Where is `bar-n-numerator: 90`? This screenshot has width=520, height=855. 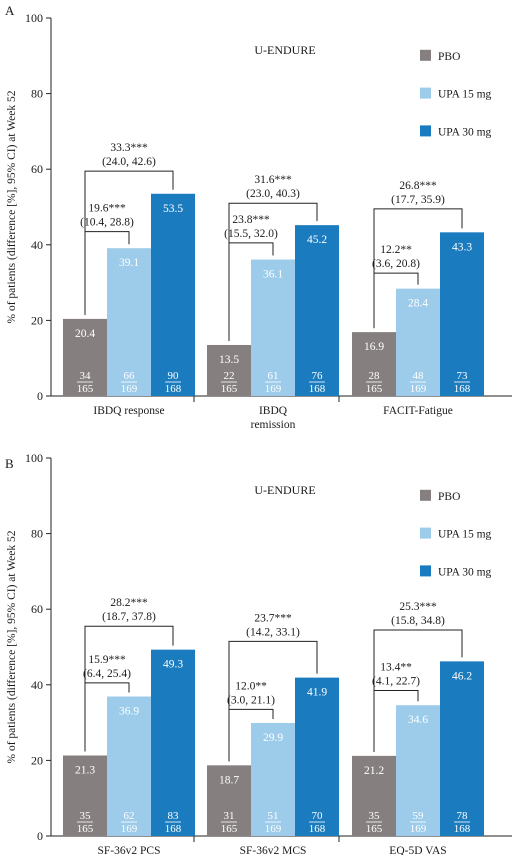
bar-n-numerator: 90 is located at coordinates (174, 376).